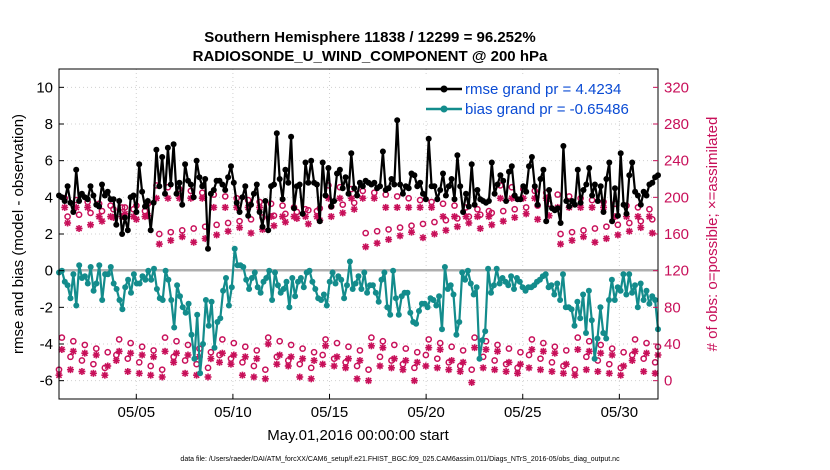 The height and width of the screenshot is (470, 830). What do you see at coordinates (49, 197) in the screenshot?
I see `y-tick-label: 4` at bounding box center [49, 197].